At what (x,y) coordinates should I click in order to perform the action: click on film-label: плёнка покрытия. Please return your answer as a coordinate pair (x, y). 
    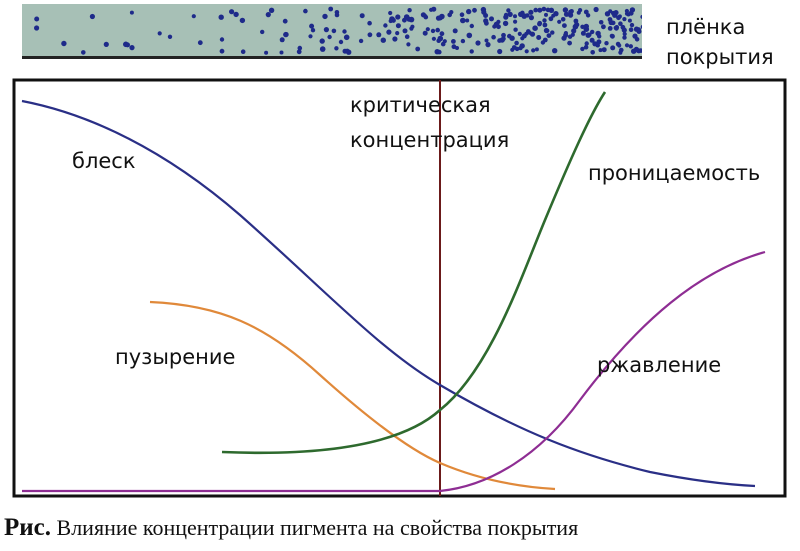
    Looking at the image, I should click on (720, 42).